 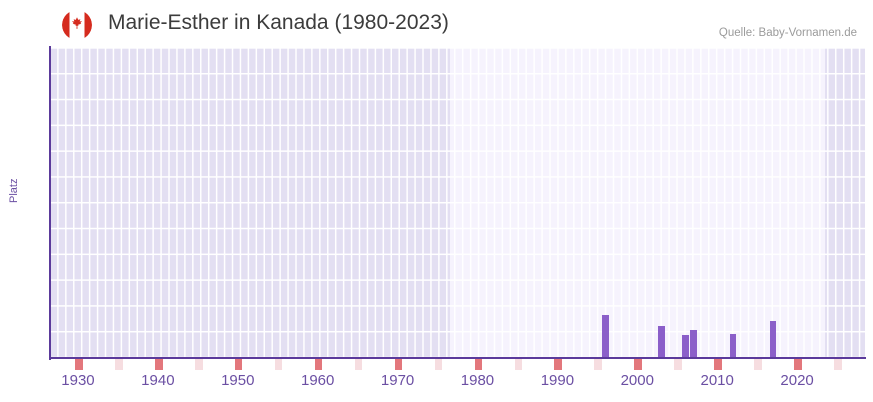 What do you see at coordinates (22, 357) in the screenshot?
I see `y-tick-label-bottom: 4442` at bounding box center [22, 357].